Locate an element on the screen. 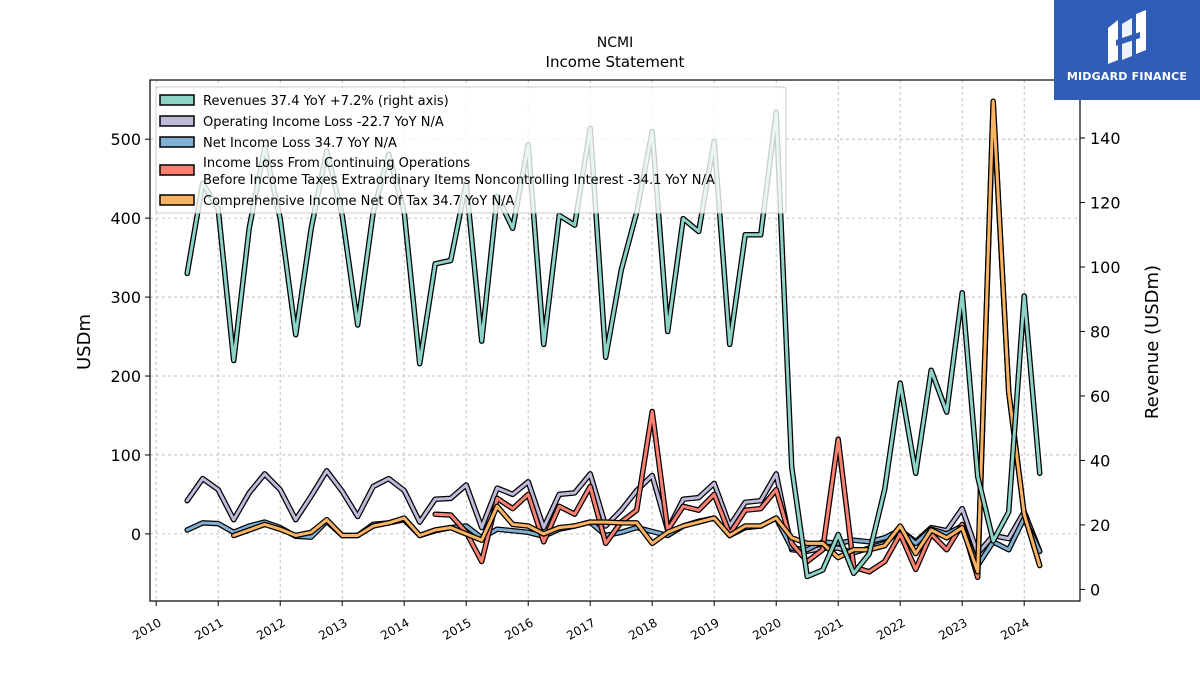 This screenshot has width=1200, height=675. x-tick-label: 2018 is located at coordinates (642, 628).